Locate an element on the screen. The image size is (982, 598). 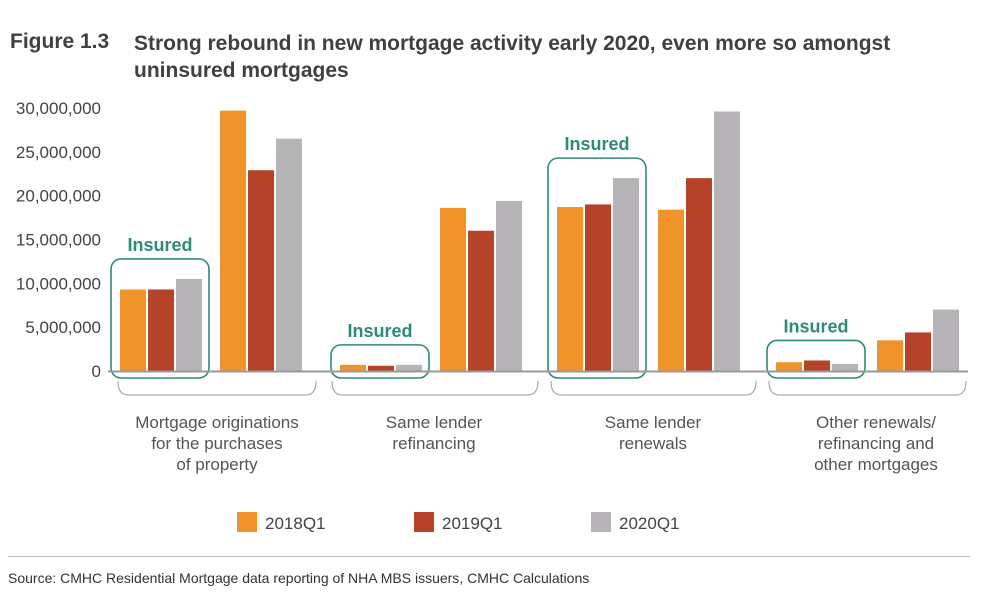
legend-swatch-2018q1 is located at coordinates (247, 522).